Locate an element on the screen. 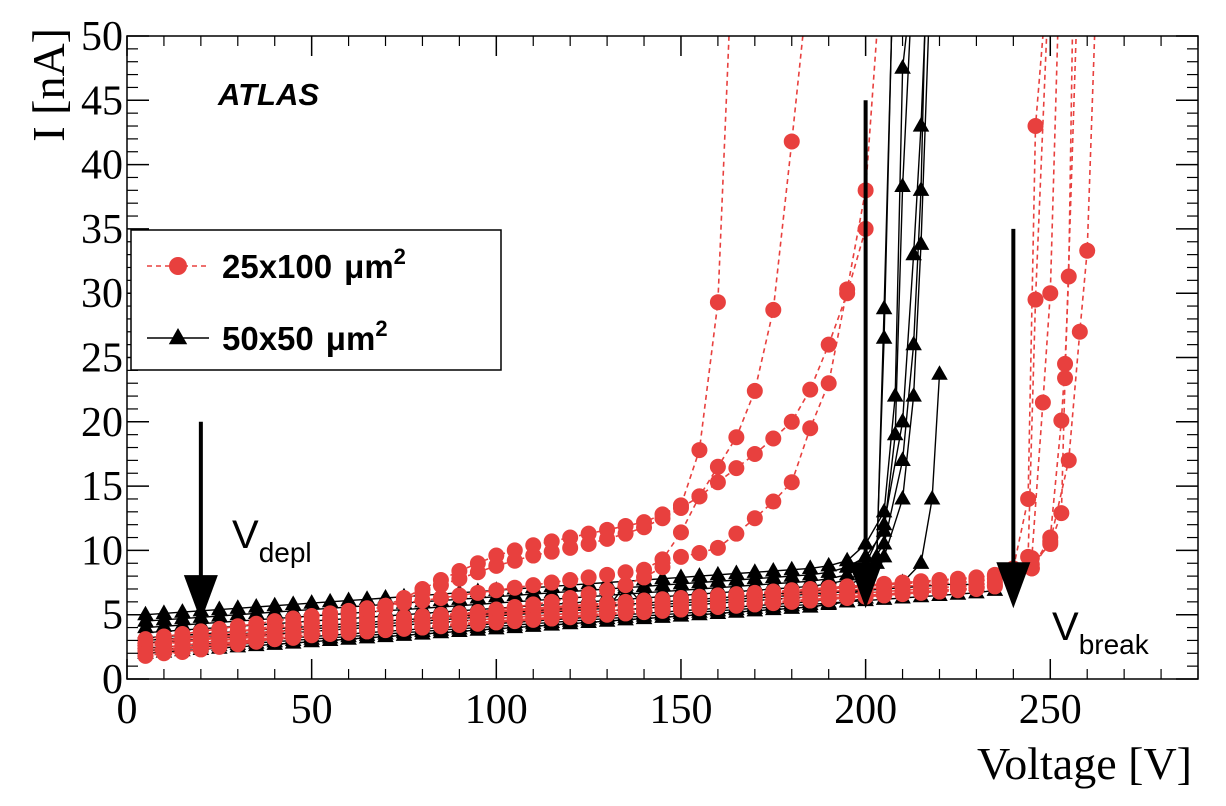  legend-box is located at coordinates (316, 300).